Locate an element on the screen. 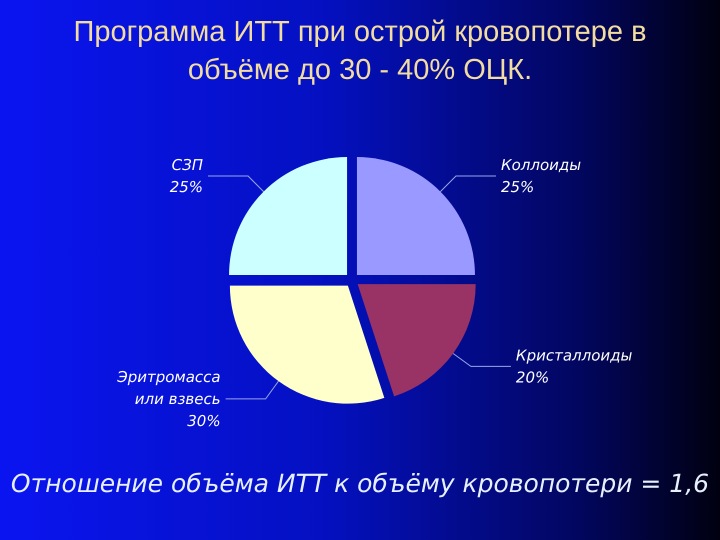 This screenshot has width=720, height=540. text: Отношение объёма ИТТ к объёму кровопотери = 1,6 is located at coordinates (360, 483).